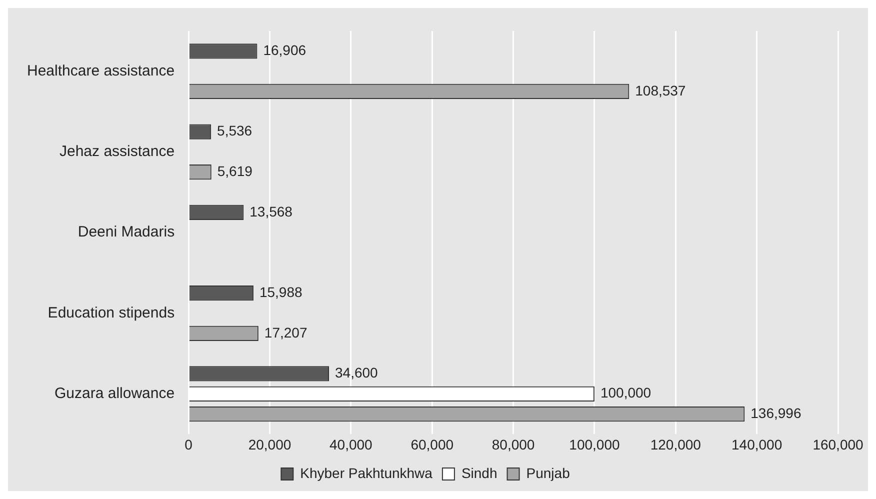  What do you see at coordinates (270, 444) in the screenshot?
I see `x-tick-label: 20,000` at bounding box center [270, 444].